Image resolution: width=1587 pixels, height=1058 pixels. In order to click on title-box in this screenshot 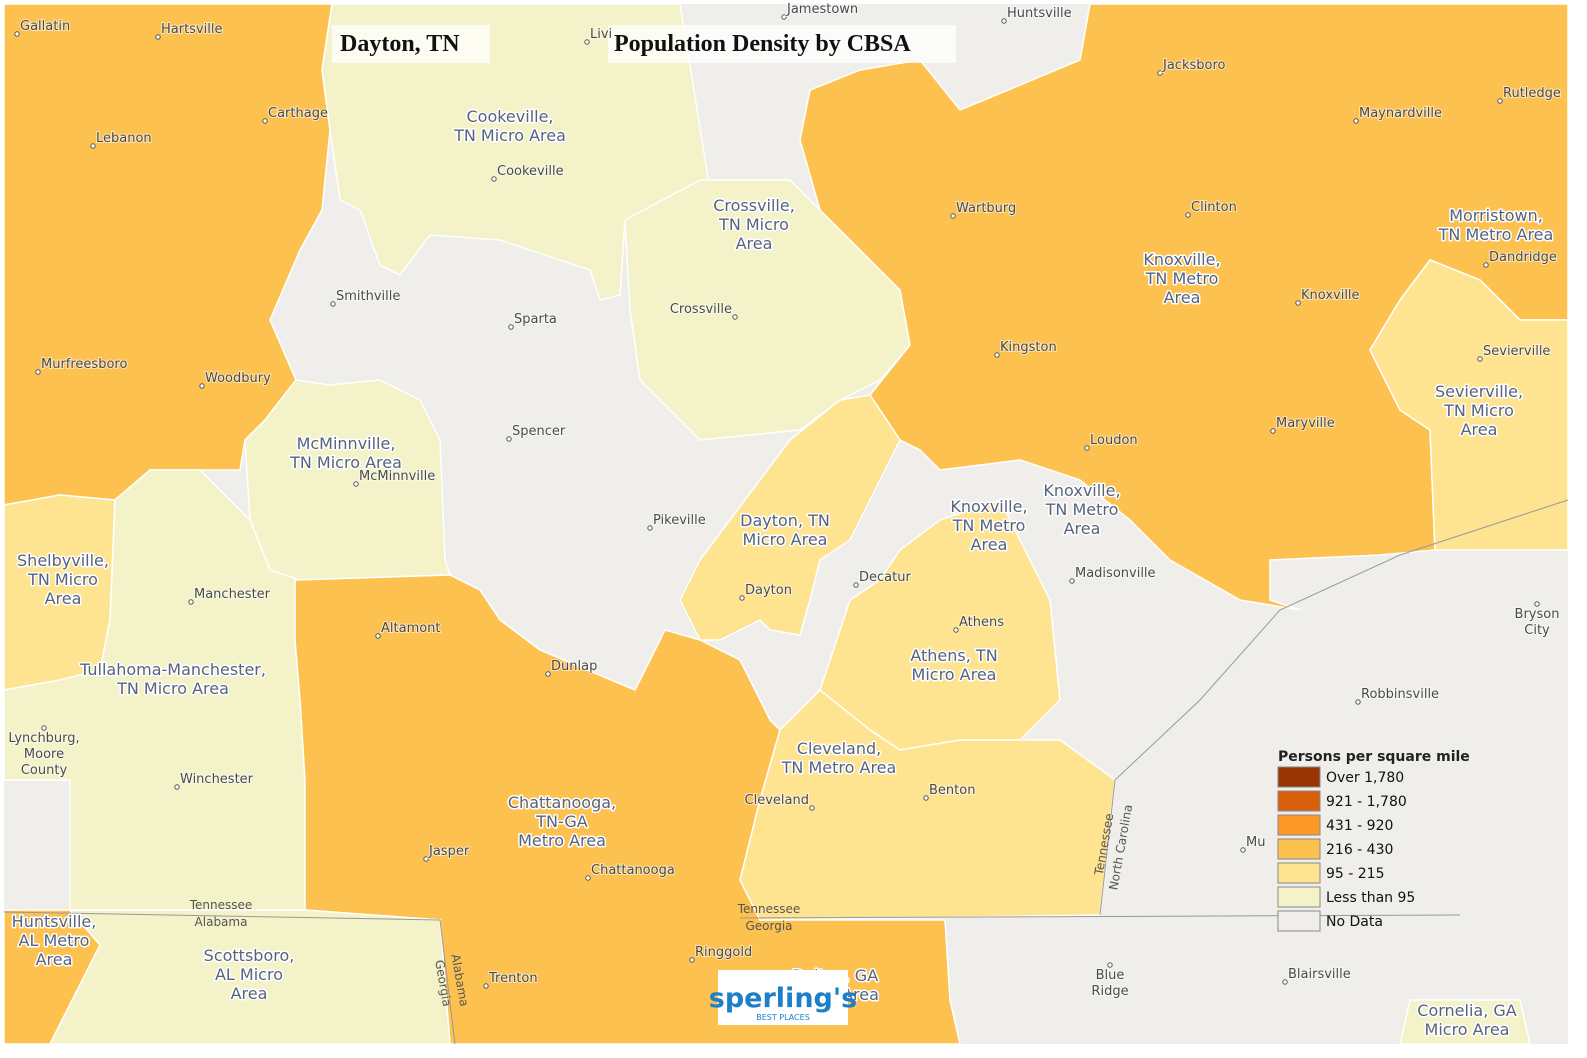, I will do `click(782, 44)`.